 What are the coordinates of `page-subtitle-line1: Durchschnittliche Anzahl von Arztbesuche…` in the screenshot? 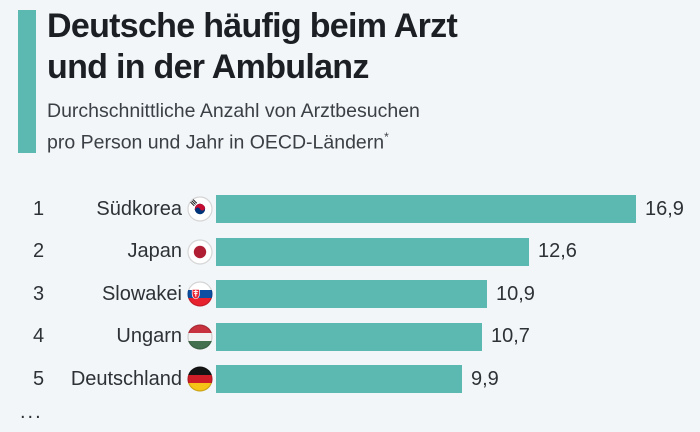 It's located at (233, 111).